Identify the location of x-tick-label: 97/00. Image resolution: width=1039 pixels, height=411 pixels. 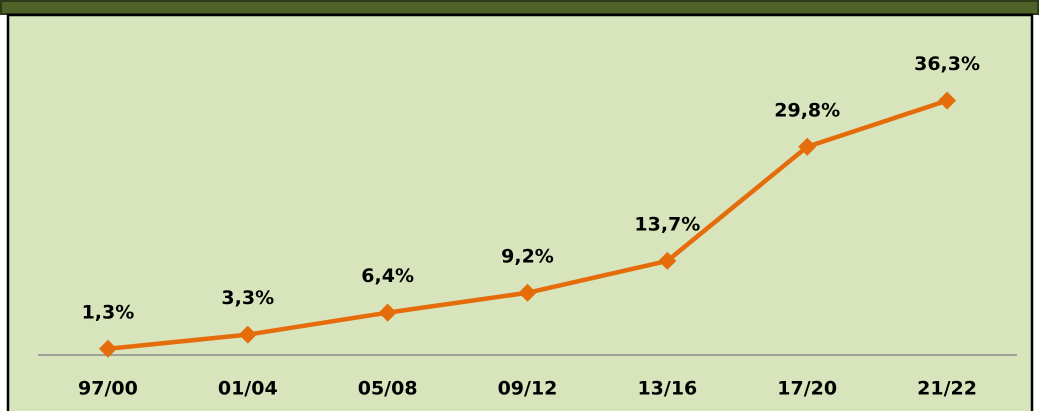
(108, 389).